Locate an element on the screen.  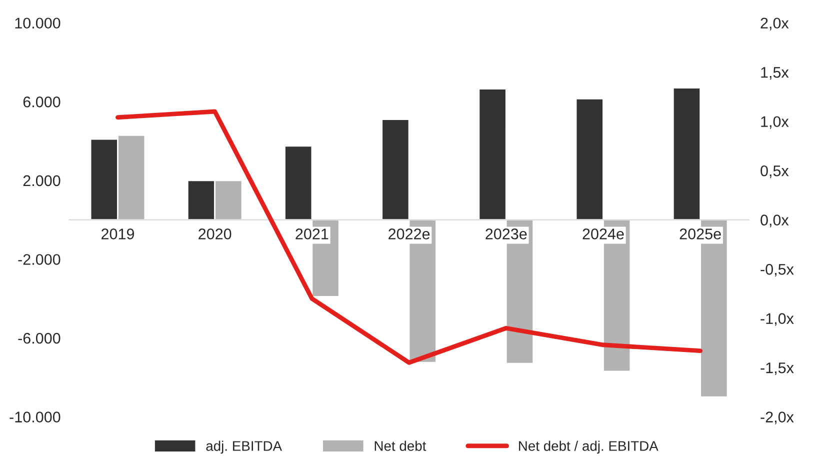
y-tick-label: -2.000 is located at coordinates (39, 259).